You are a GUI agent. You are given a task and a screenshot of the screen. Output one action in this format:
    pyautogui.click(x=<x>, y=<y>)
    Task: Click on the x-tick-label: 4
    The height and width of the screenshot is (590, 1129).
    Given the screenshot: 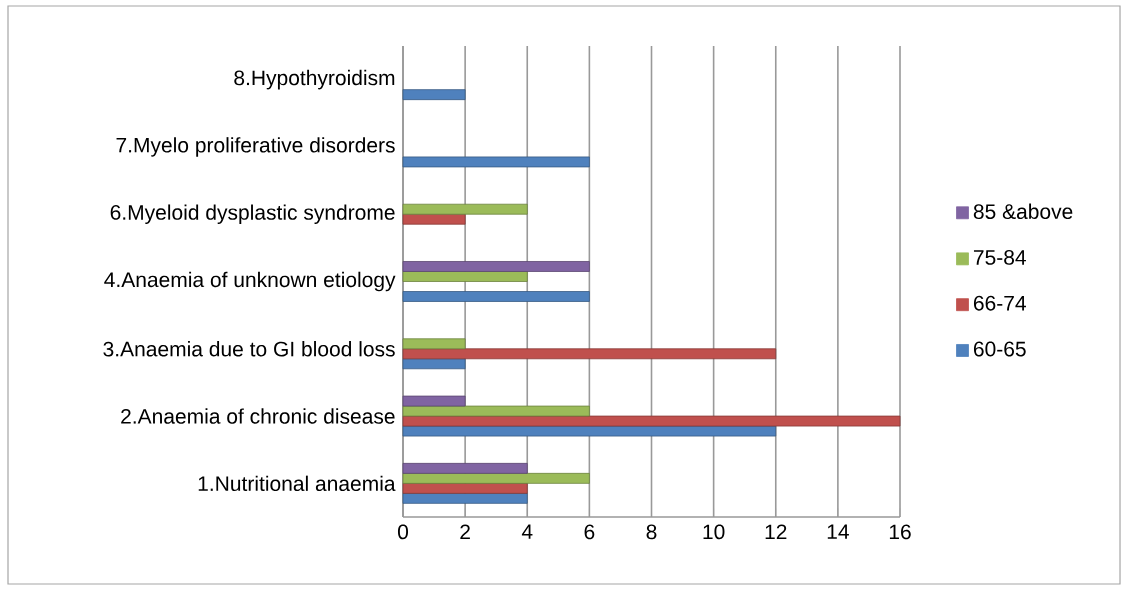 What is the action you would take?
    pyautogui.click(x=527, y=531)
    